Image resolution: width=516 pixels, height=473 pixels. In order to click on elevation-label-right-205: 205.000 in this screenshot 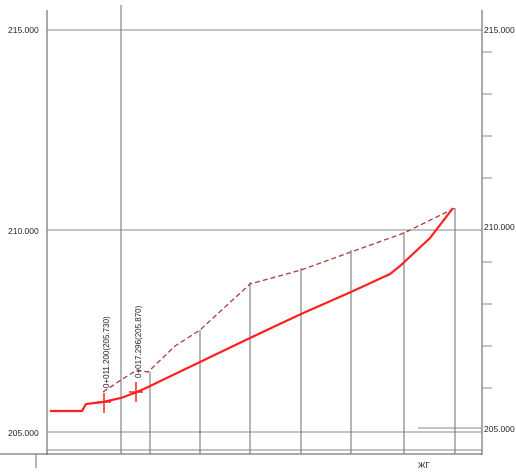, I will do `click(499, 429)`.